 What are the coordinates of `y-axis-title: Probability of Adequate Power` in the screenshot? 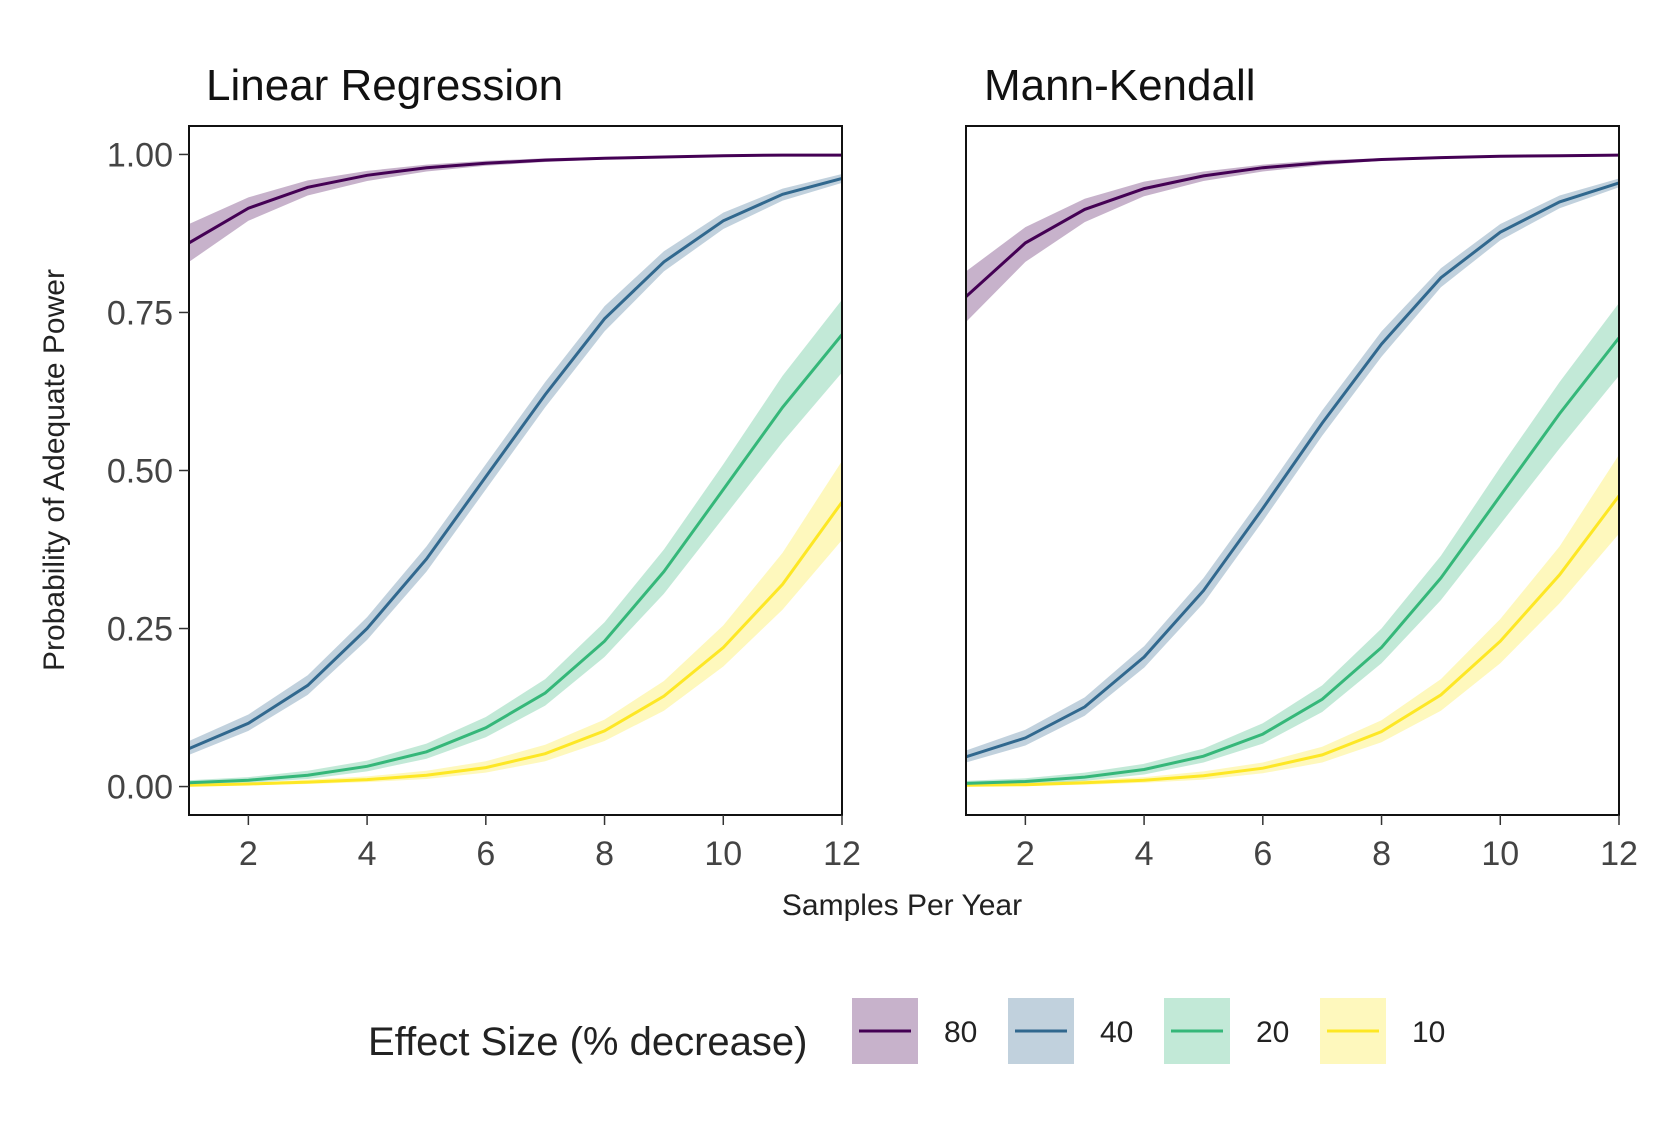 It's located at (54, 470).